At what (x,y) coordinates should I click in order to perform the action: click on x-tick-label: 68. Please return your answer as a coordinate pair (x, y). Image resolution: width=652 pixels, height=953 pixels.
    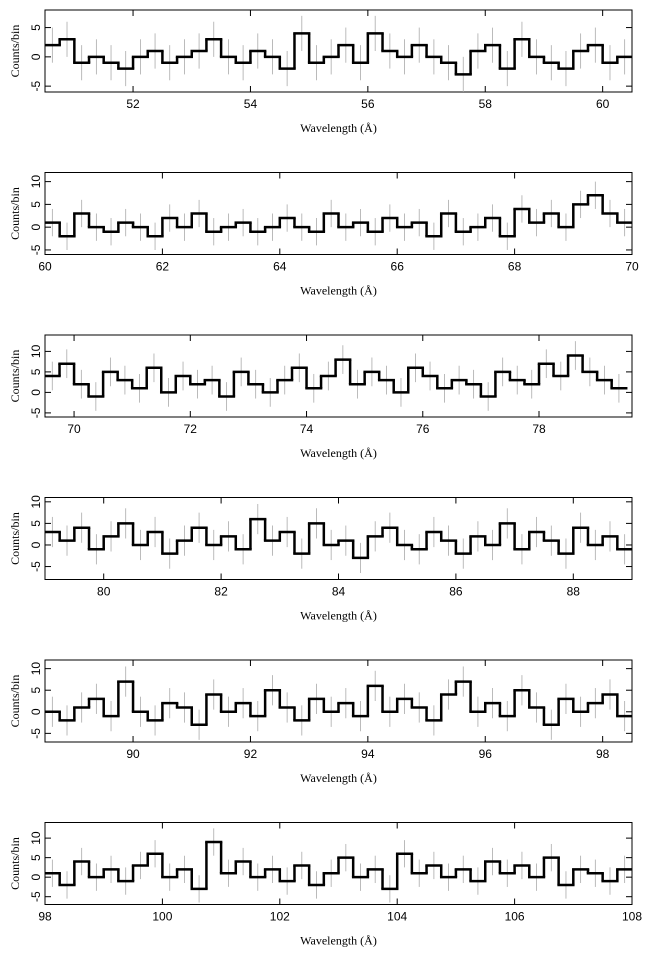
    Looking at the image, I should click on (515, 267).